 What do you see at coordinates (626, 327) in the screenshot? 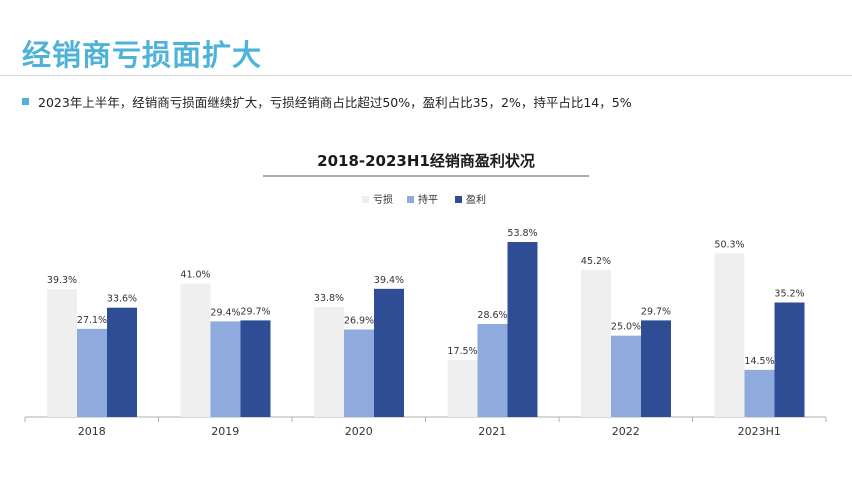
I see `data-label: 25.0%` at bounding box center [626, 327].